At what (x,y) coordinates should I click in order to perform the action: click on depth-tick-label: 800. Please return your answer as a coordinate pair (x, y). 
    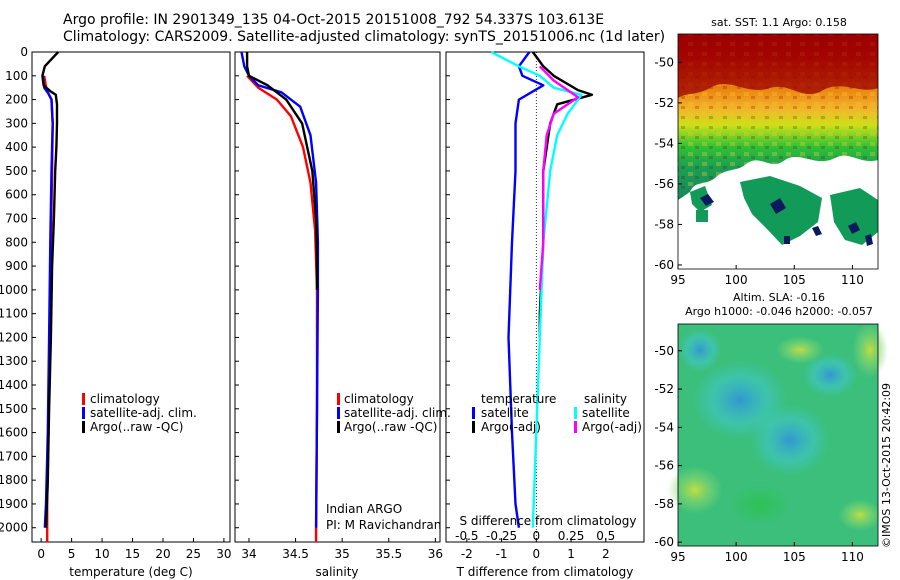
    Looking at the image, I should click on (16, 242).